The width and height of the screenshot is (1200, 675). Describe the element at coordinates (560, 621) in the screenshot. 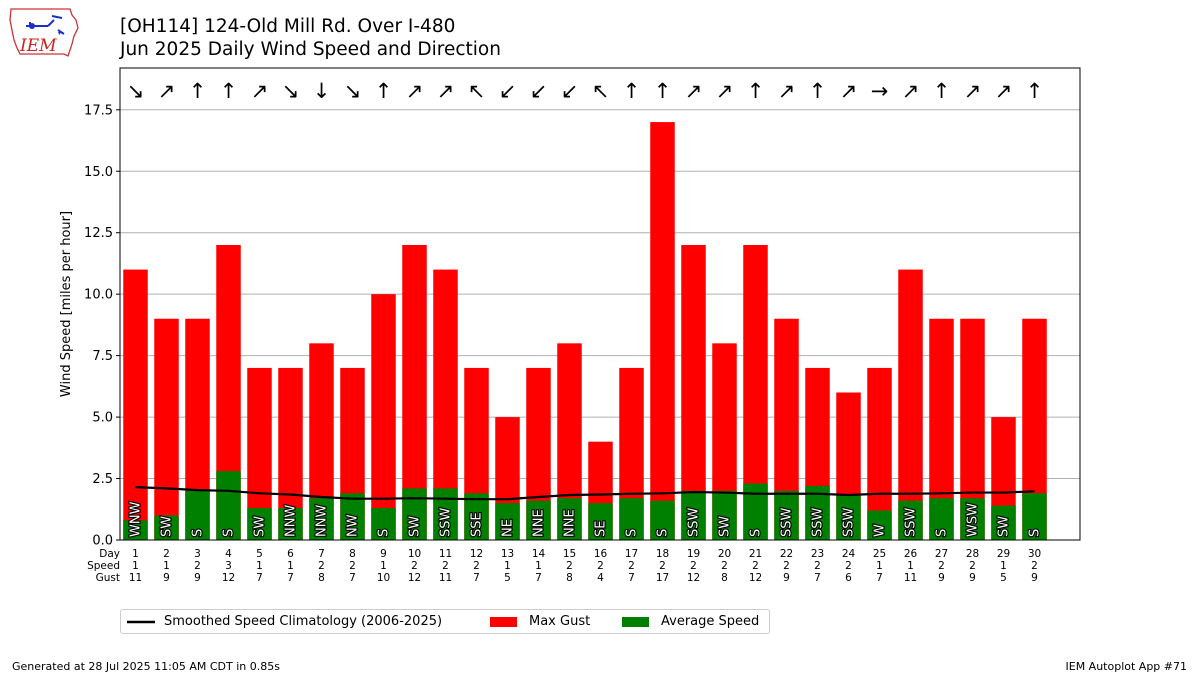

I see `legend-max-gust-label: Max Gust` at that location.